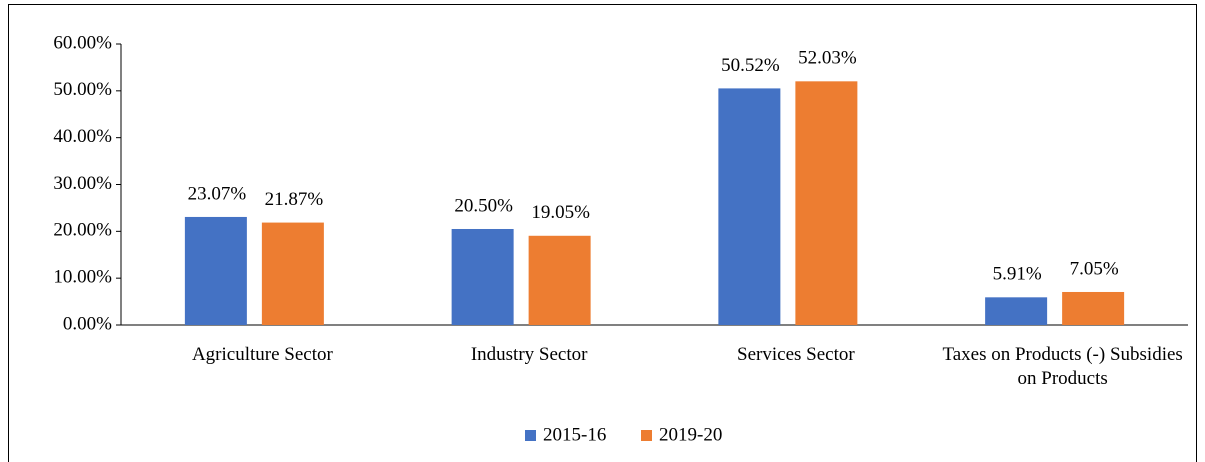 This screenshot has width=1205, height=462. What do you see at coordinates (796, 354) in the screenshot?
I see `x-tick-label: Services Sector` at bounding box center [796, 354].